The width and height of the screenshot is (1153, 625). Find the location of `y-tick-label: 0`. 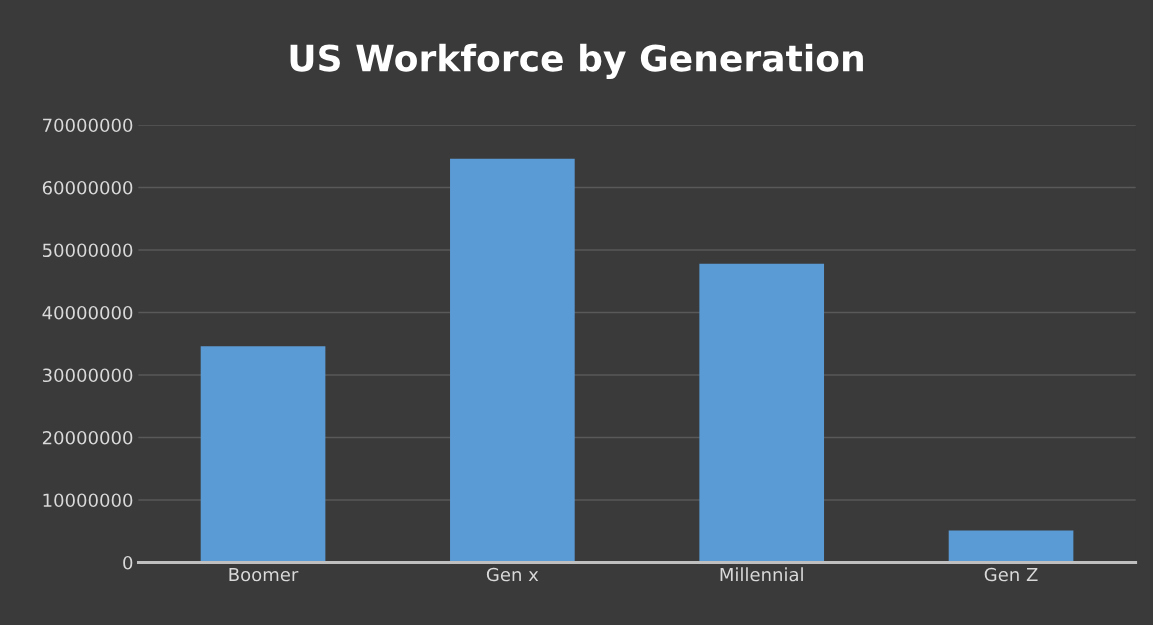

y-tick-label: 0 is located at coordinates (128, 562).